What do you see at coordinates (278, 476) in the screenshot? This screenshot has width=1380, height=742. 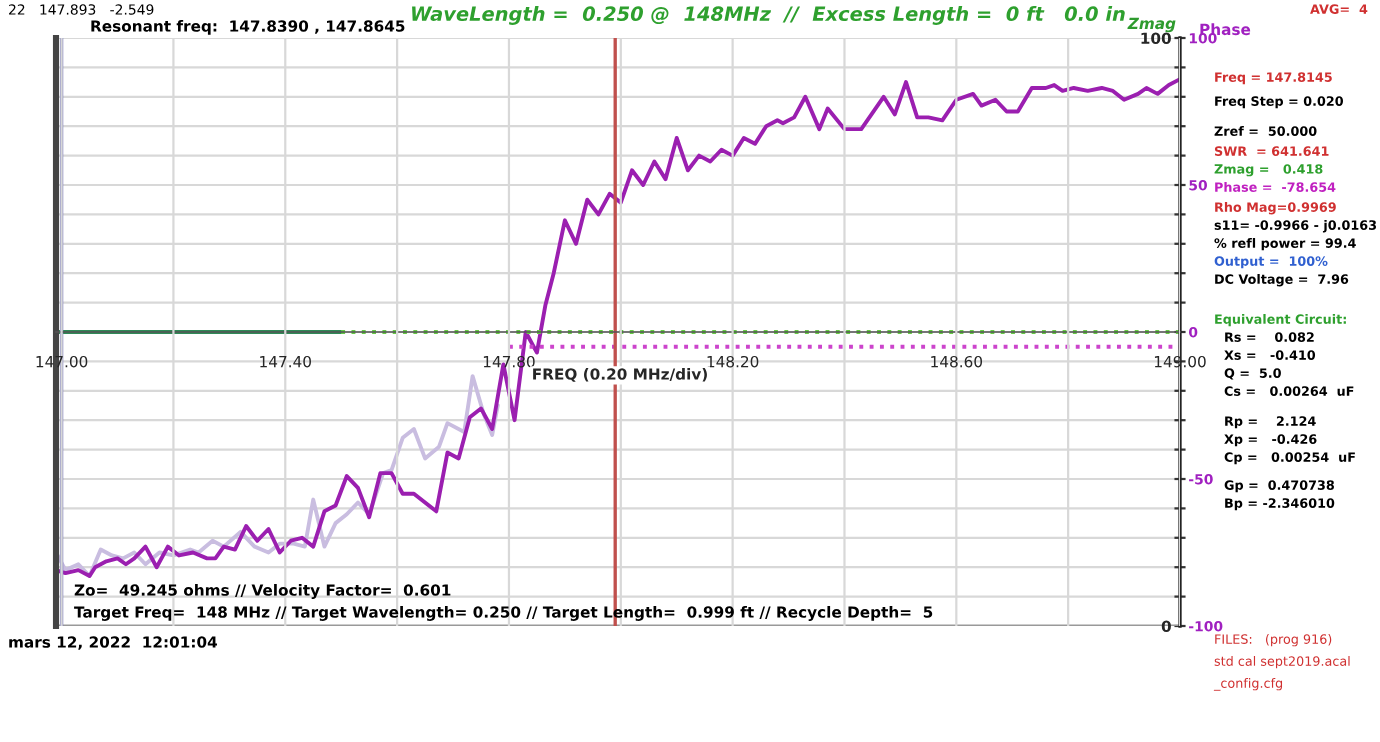 I see `line-series` at bounding box center [278, 476].